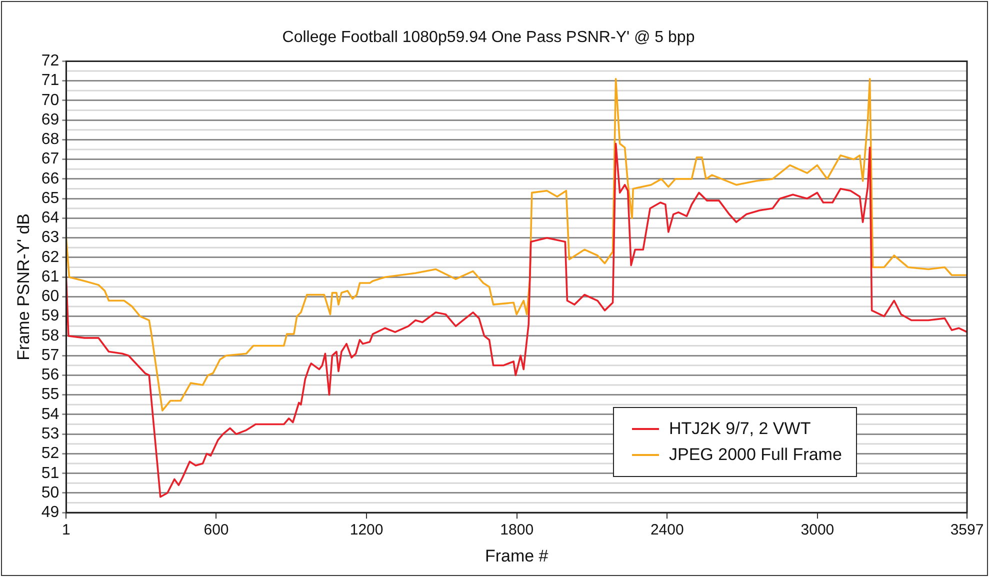 This screenshot has height=577, width=989. What do you see at coordinates (50, 198) in the screenshot?
I see `y-tick-label: 65` at bounding box center [50, 198].